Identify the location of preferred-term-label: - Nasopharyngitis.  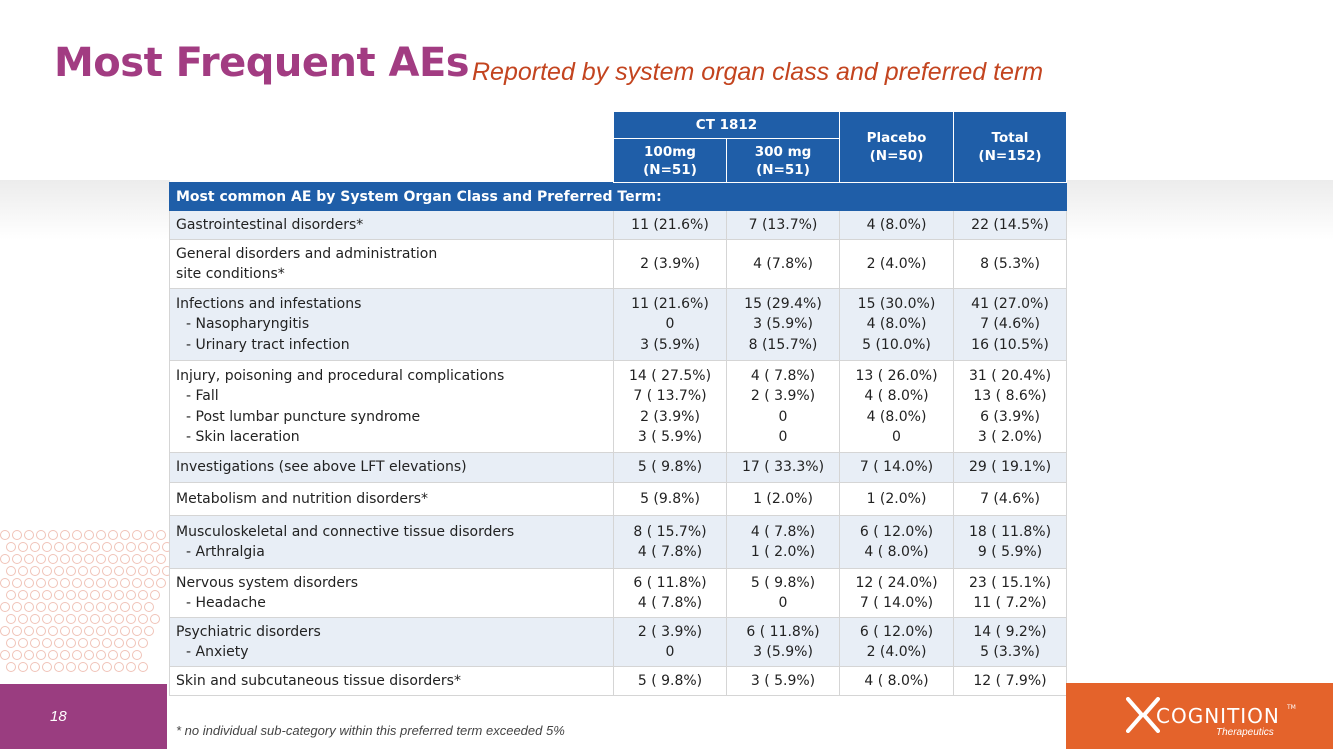
(248, 324).